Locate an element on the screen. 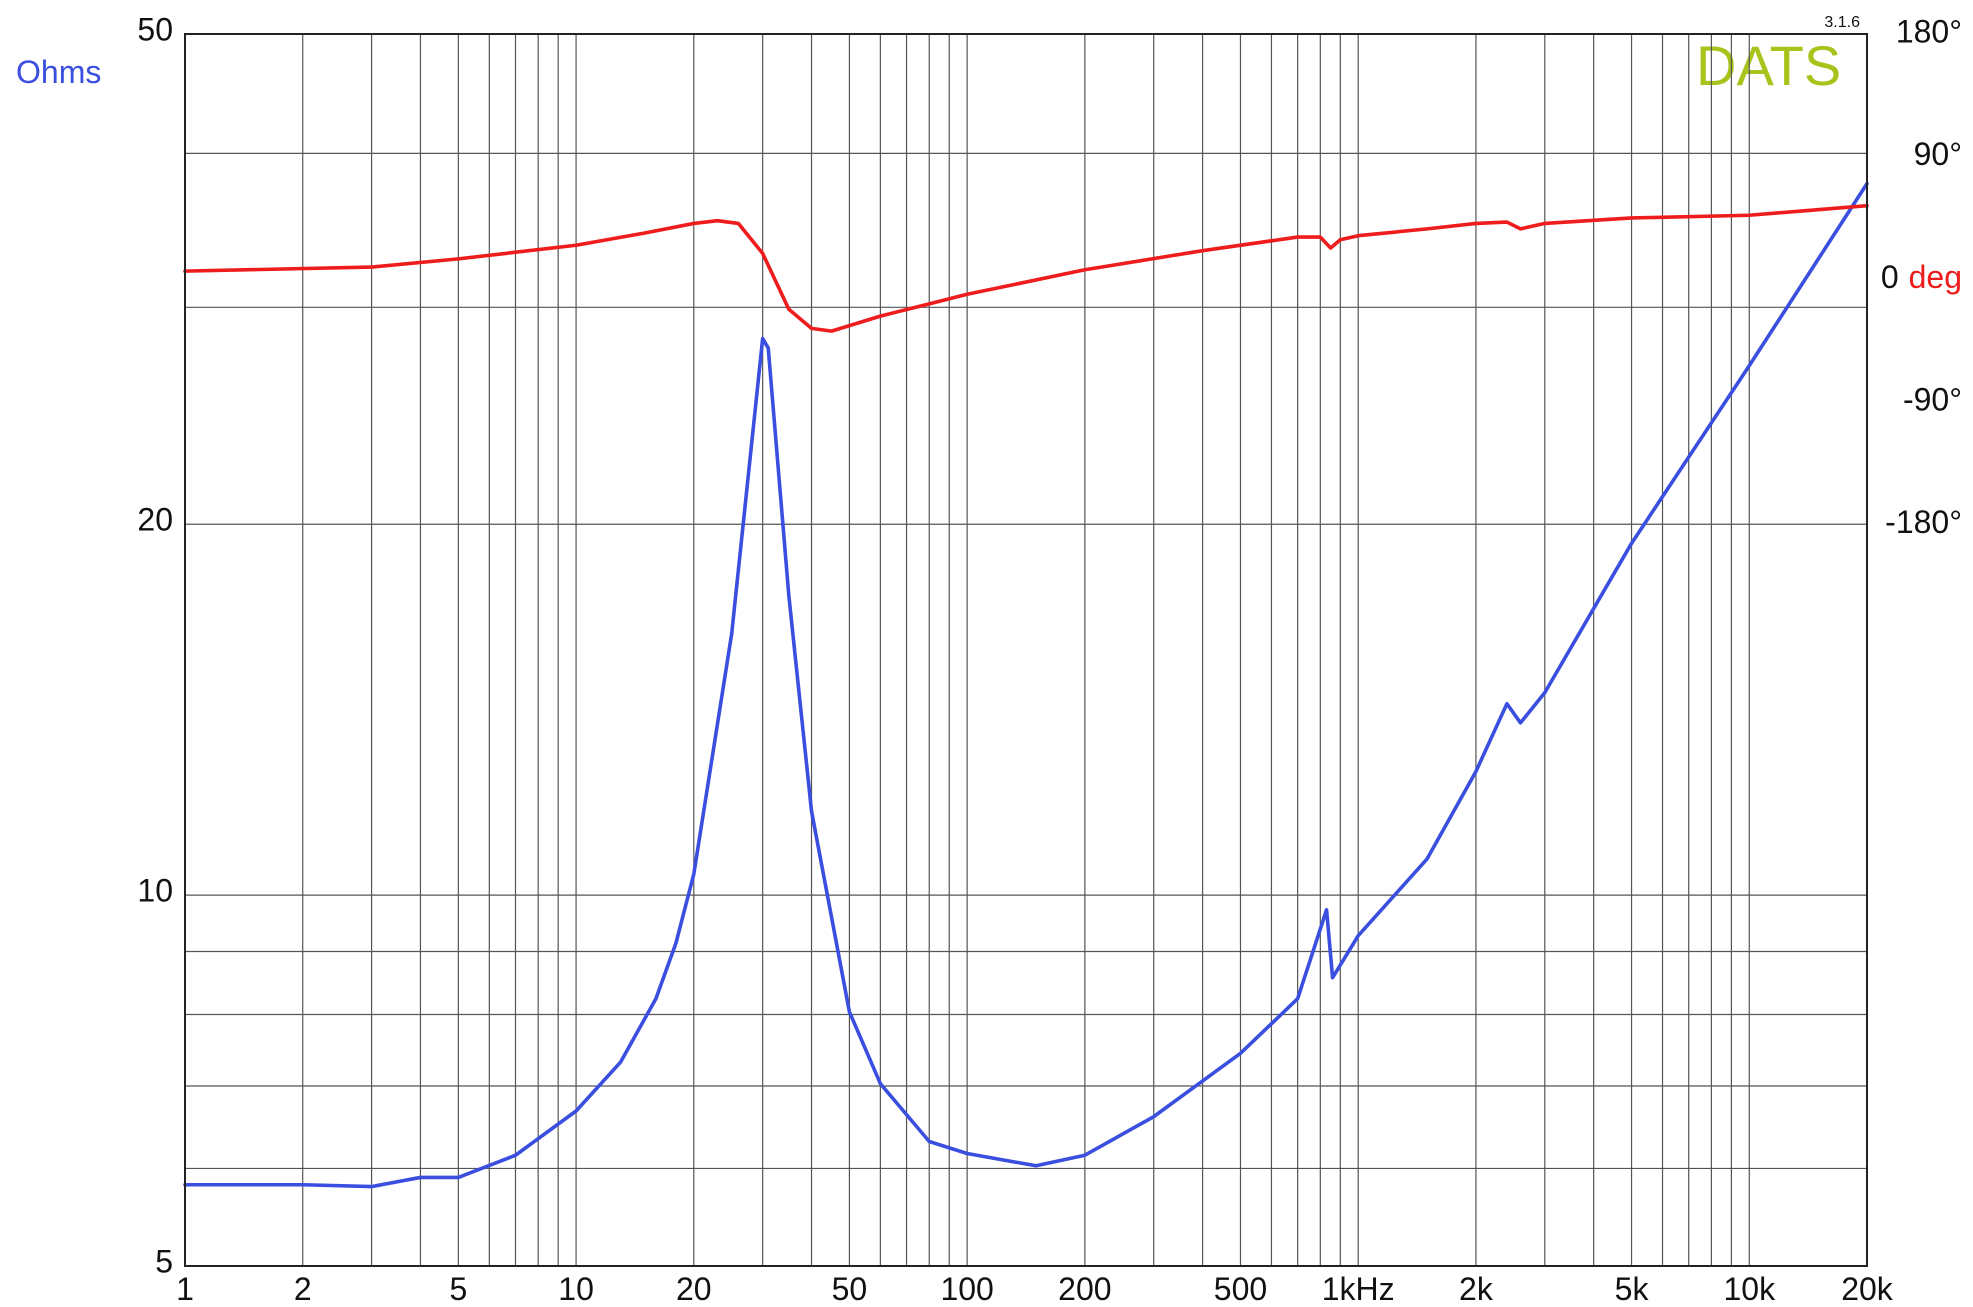  y-tick-label: 50 is located at coordinates (155, 29).